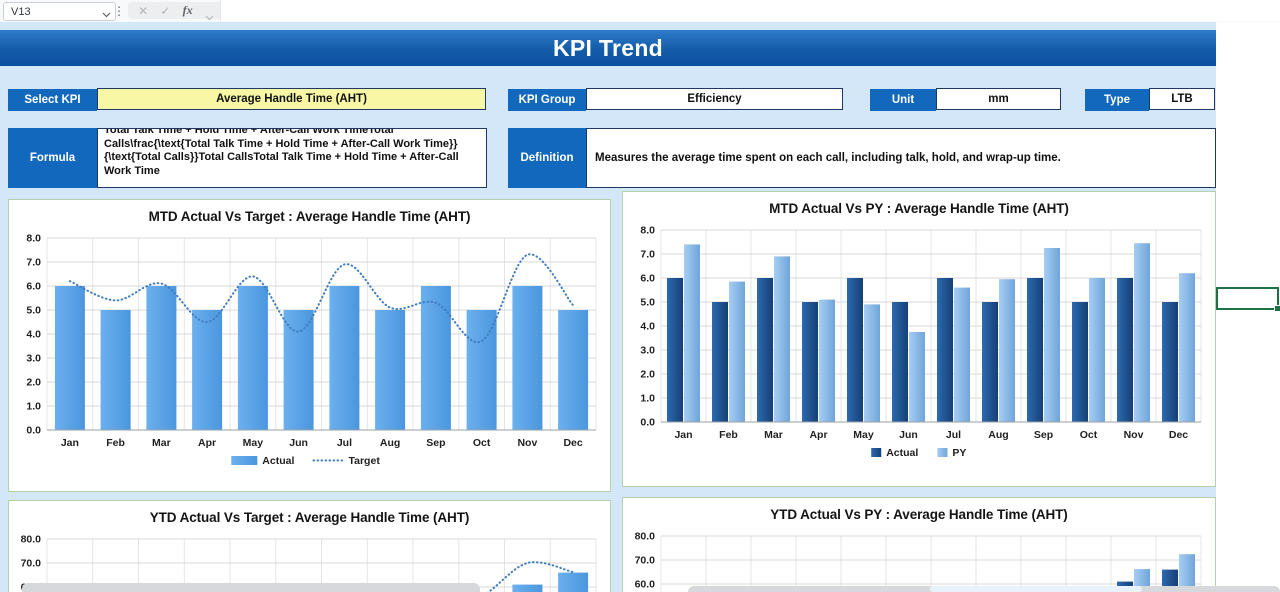 This screenshot has width=1280, height=592. I want to click on cancel-icon: ✕, so click(143, 10).